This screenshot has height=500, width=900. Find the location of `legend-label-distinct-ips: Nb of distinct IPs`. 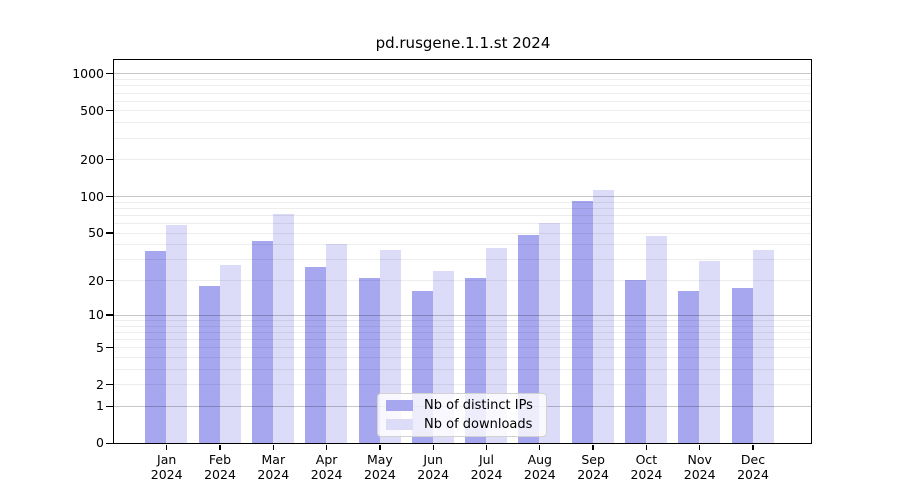

legend-label-distinct-ips: Nb of distinct IPs is located at coordinates (478, 405).